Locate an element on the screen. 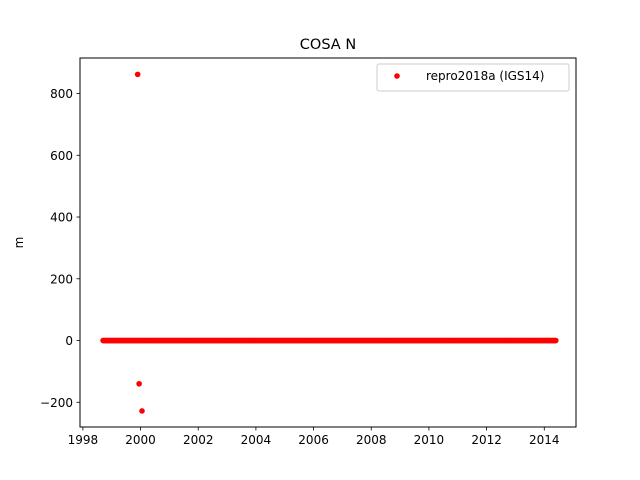 The height and width of the screenshot is (480, 640). x-tick-label: 2010 is located at coordinates (429, 440).